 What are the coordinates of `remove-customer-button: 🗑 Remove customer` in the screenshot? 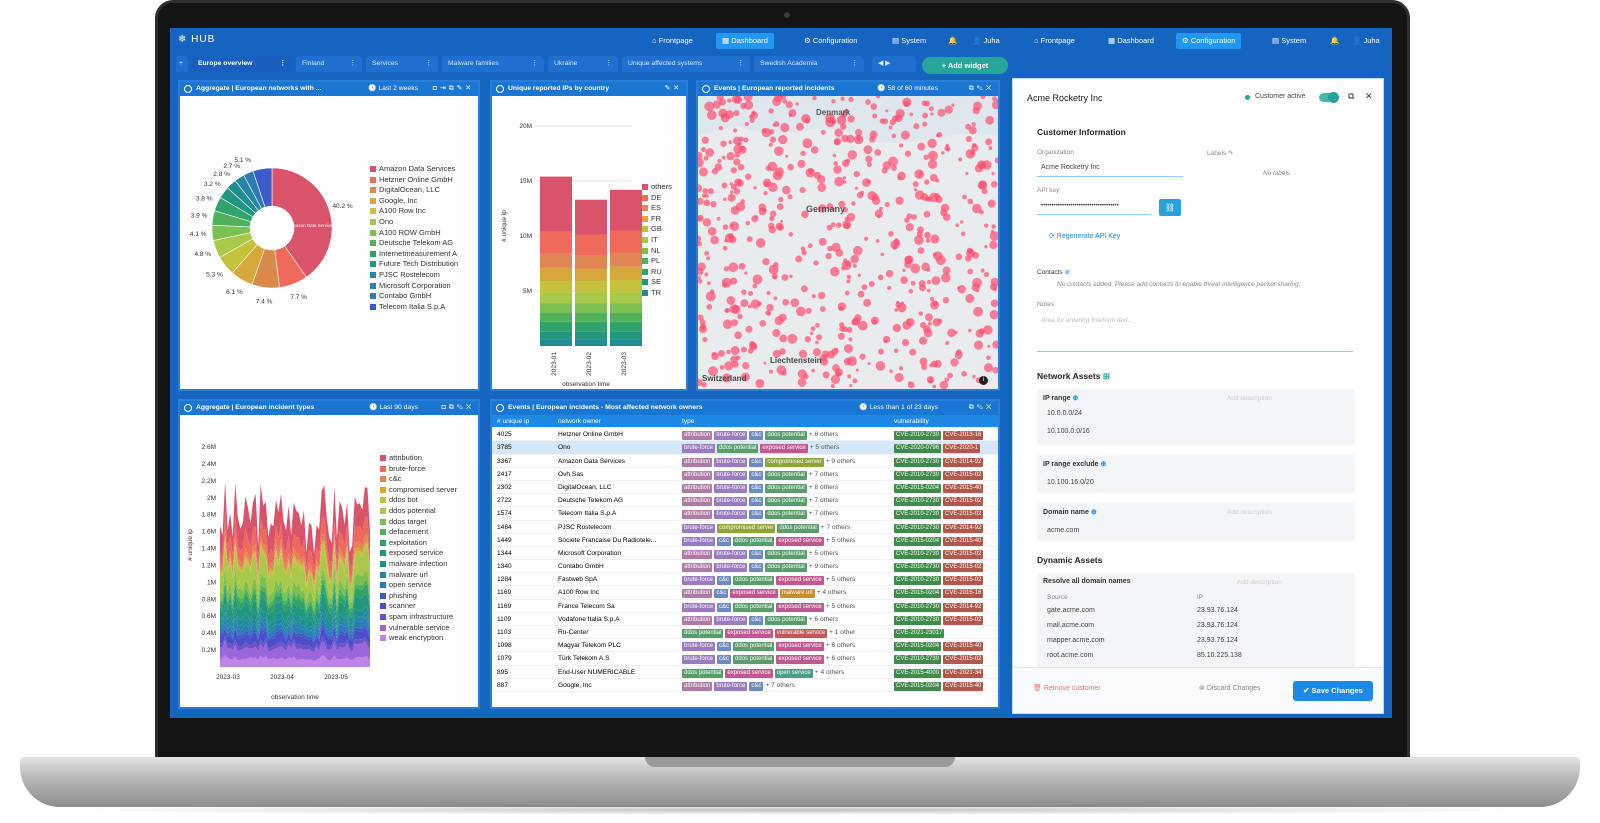 It's located at (1067, 688).